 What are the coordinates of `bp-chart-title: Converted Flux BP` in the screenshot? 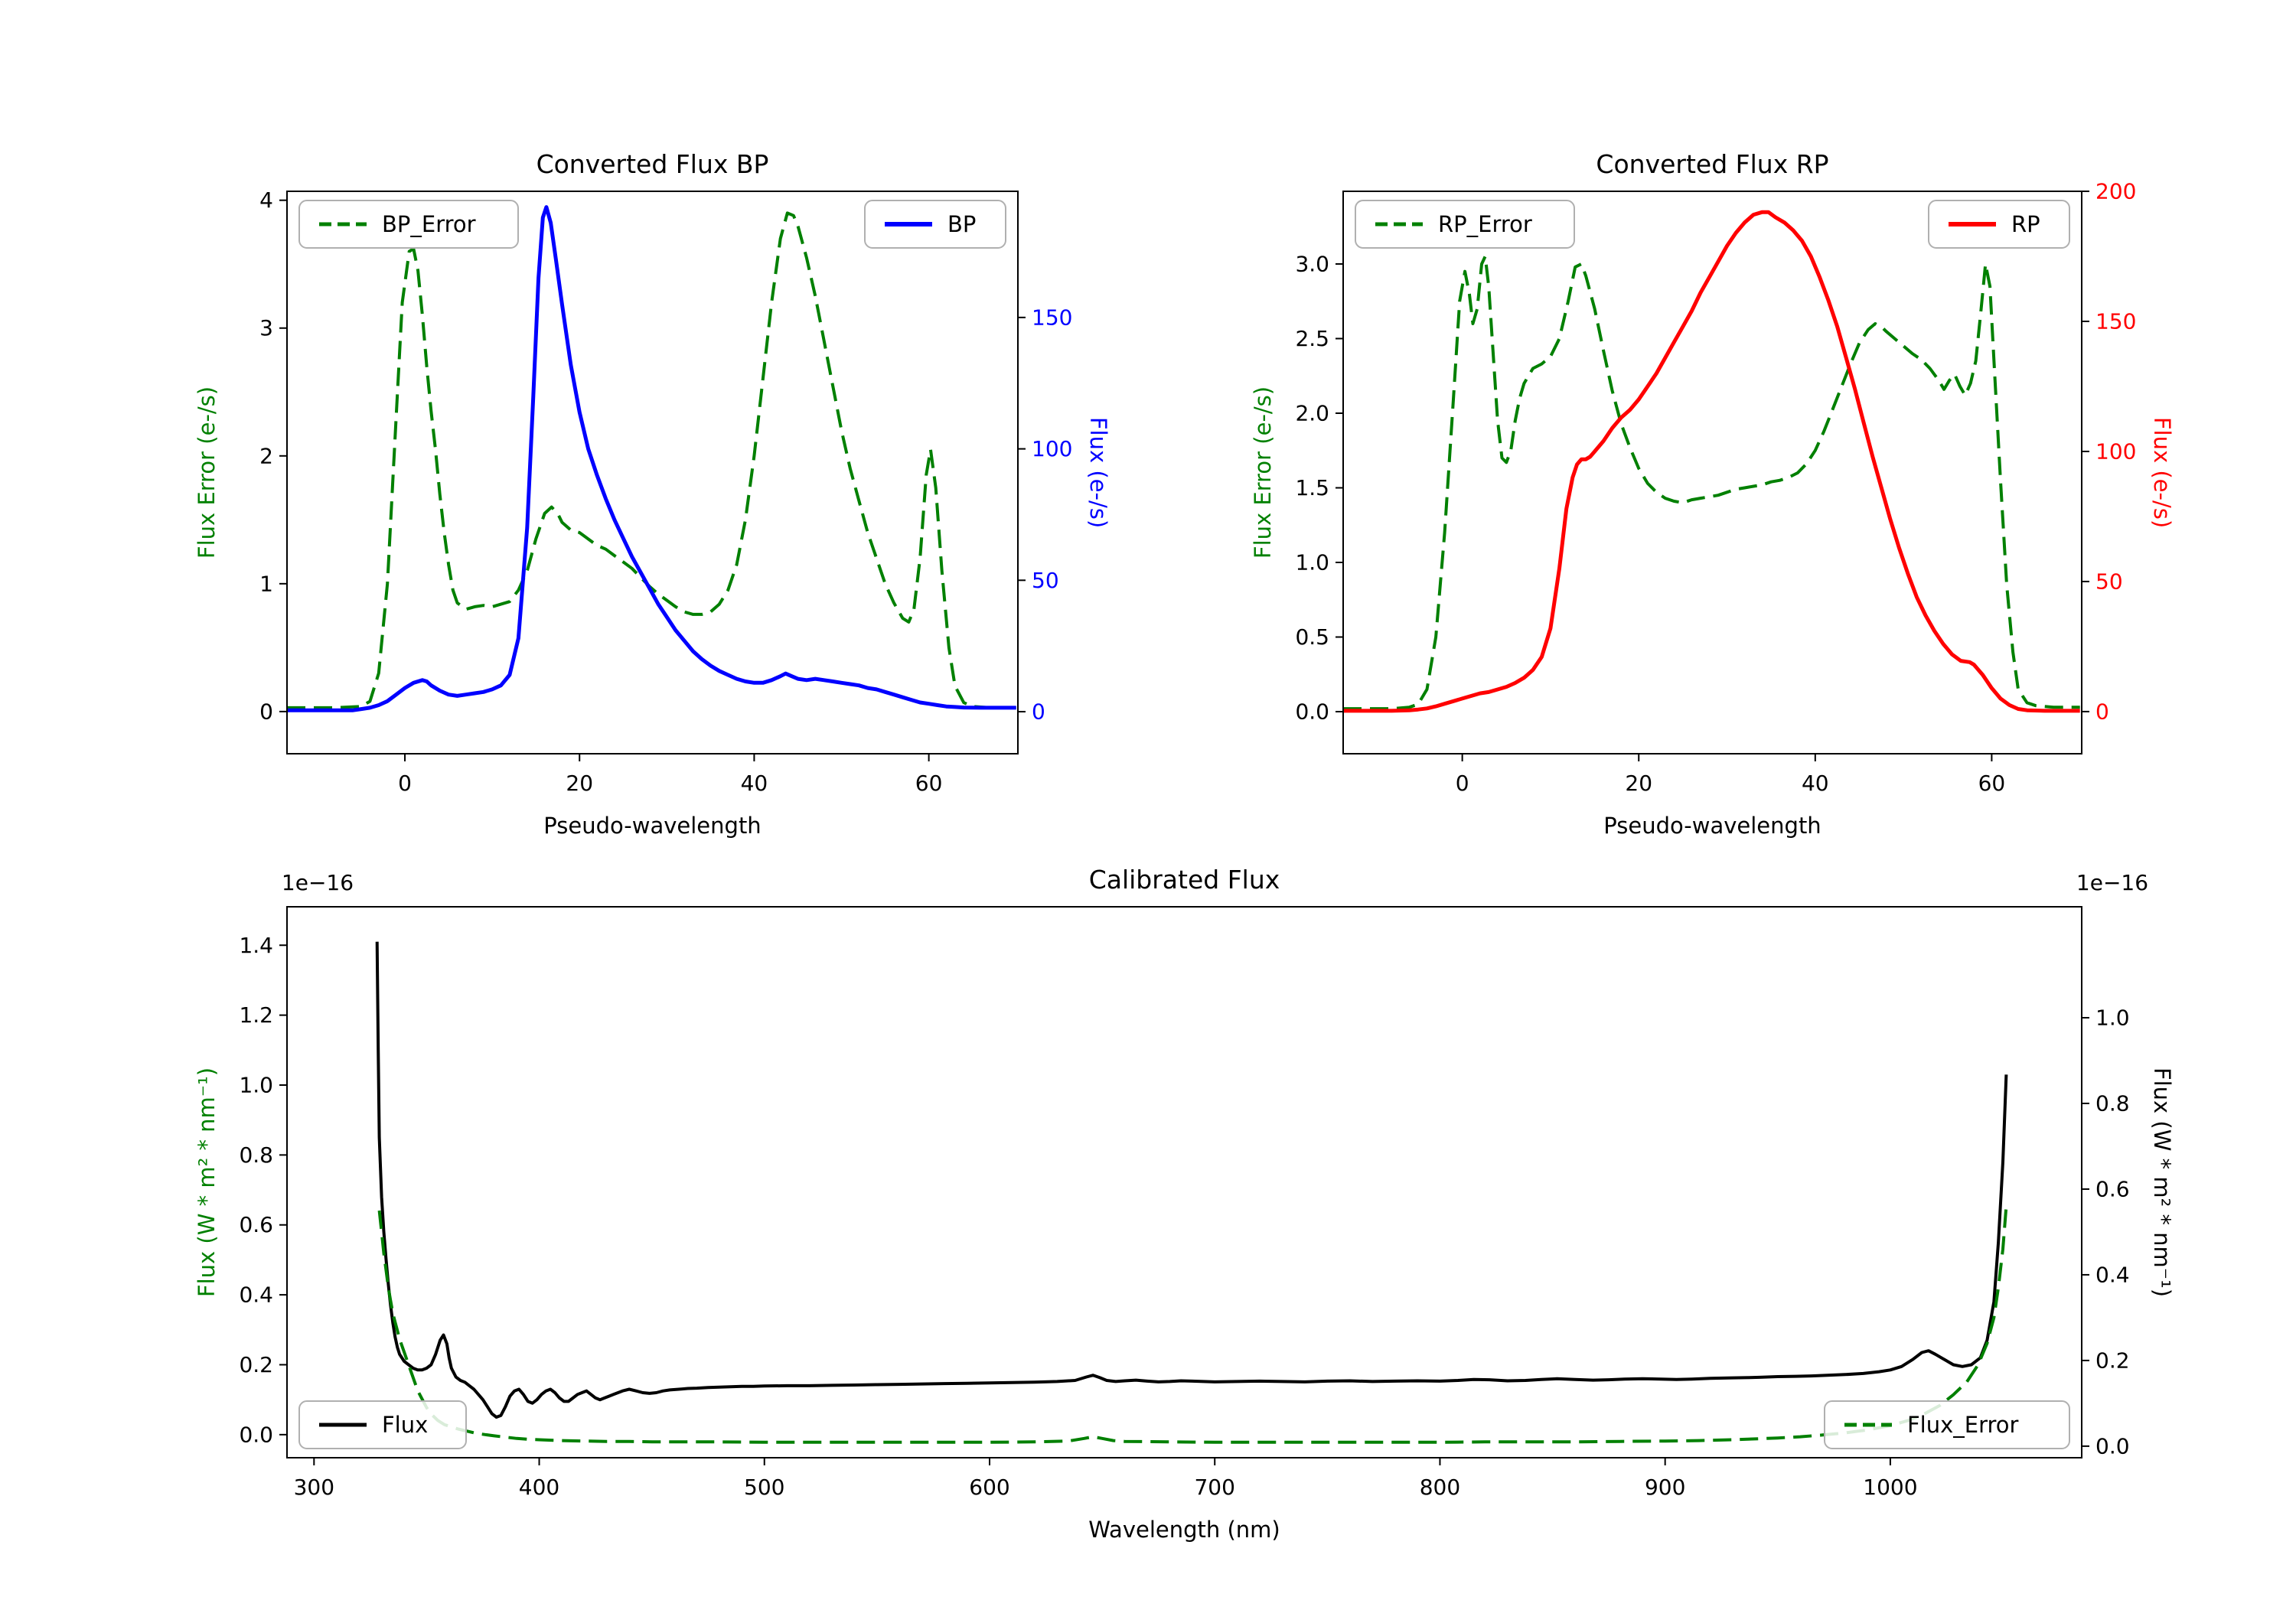 It's located at (652, 164).